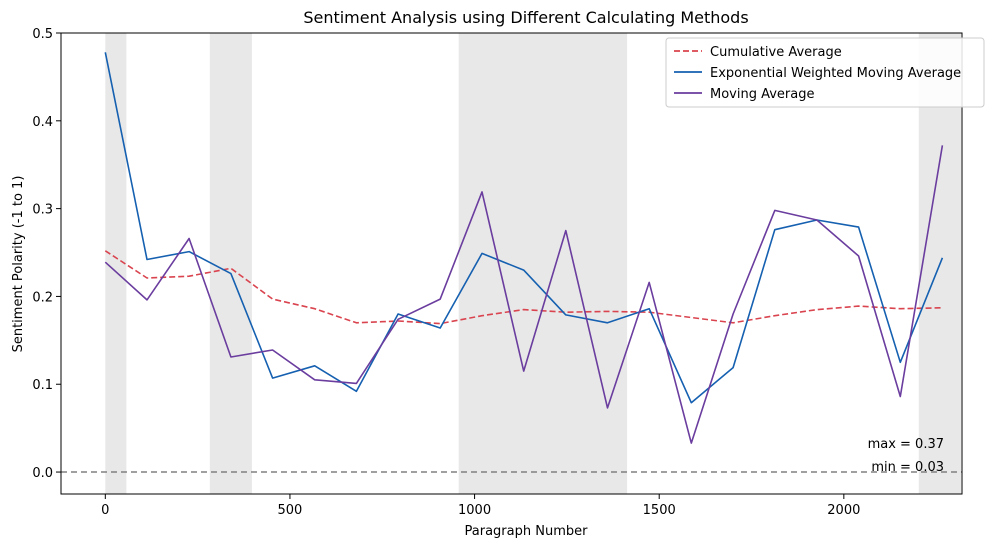 This screenshot has height=547, width=1001. What do you see at coordinates (46, 254) in the screenshot?
I see `y-axis-ticks: 0.0 0.1 0.2 0.3 0.4 0.5` at bounding box center [46, 254].